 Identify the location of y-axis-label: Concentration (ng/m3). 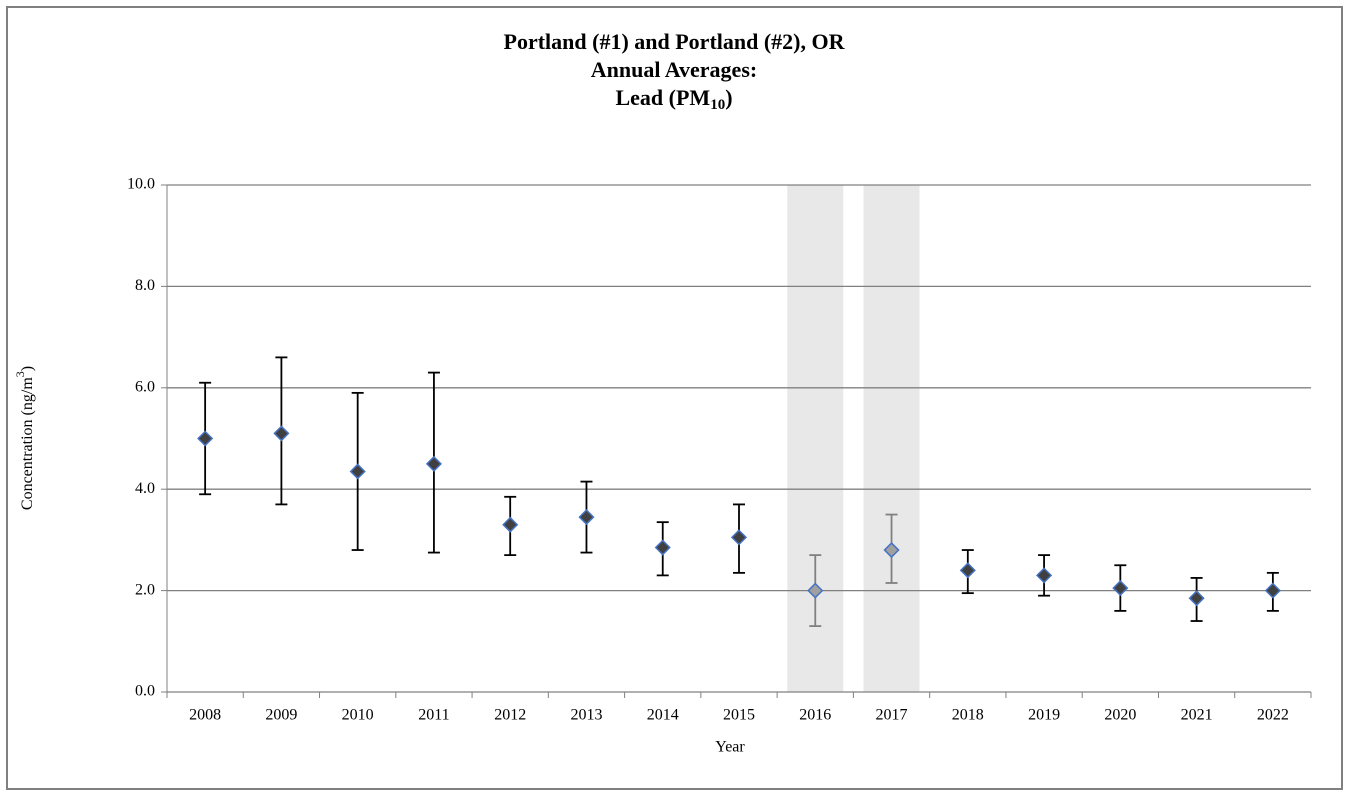
(24, 438).